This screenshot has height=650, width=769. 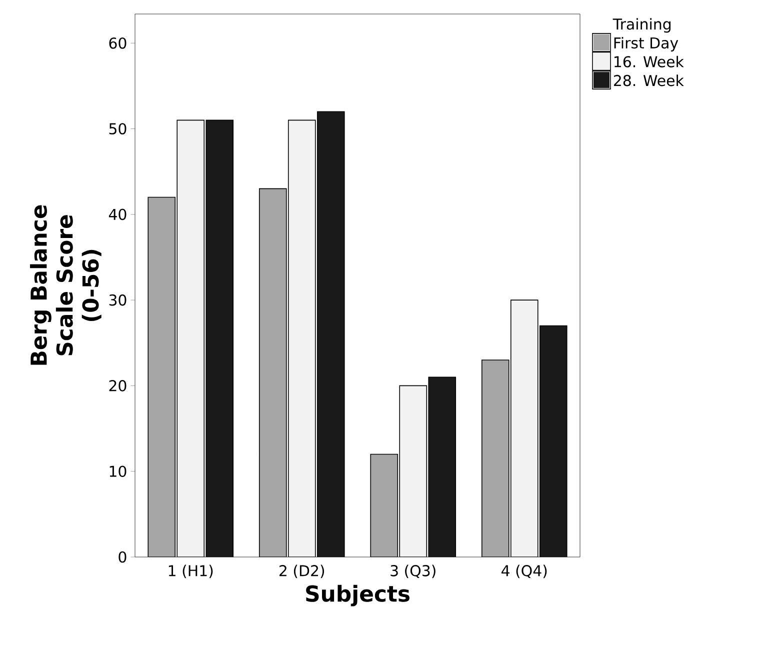 I want to click on legend-title: Training, so click(x=641, y=25).